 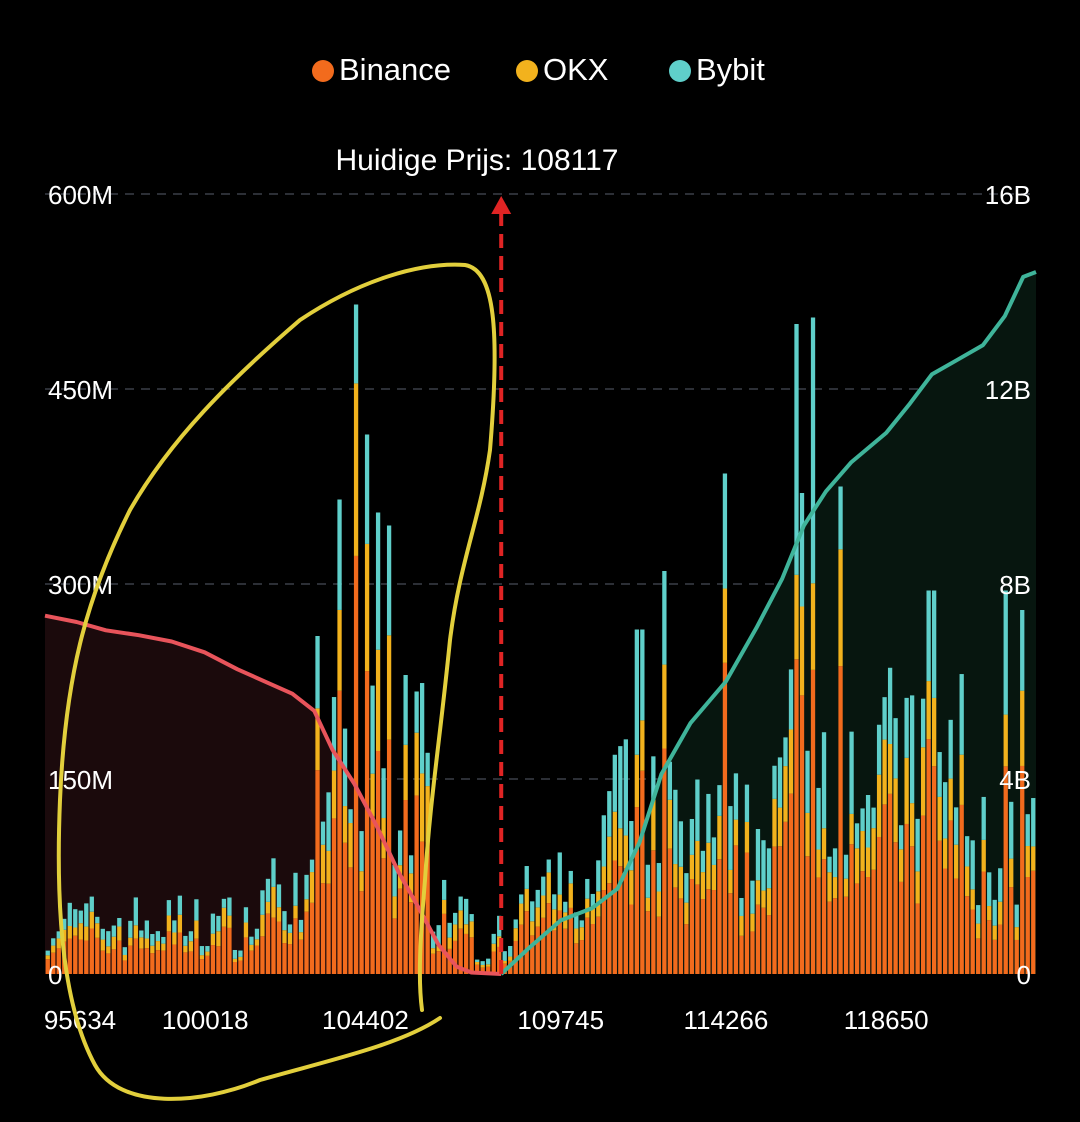 I want to click on x-tick-label: 109745, so click(x=560, y=1020).